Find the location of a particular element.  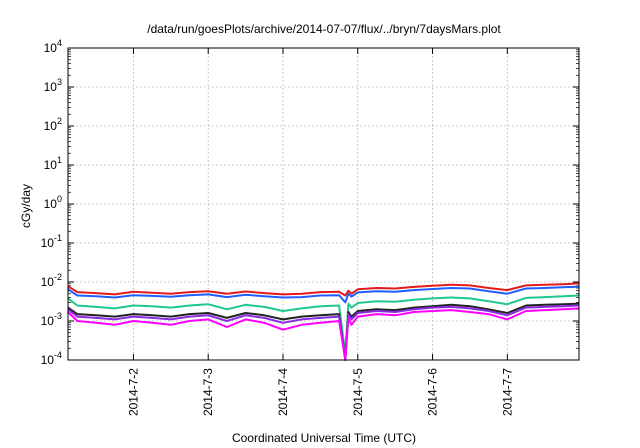

x-axis-label: Coordinated Universal Time (UTC) is located at coordinates (324, 438).